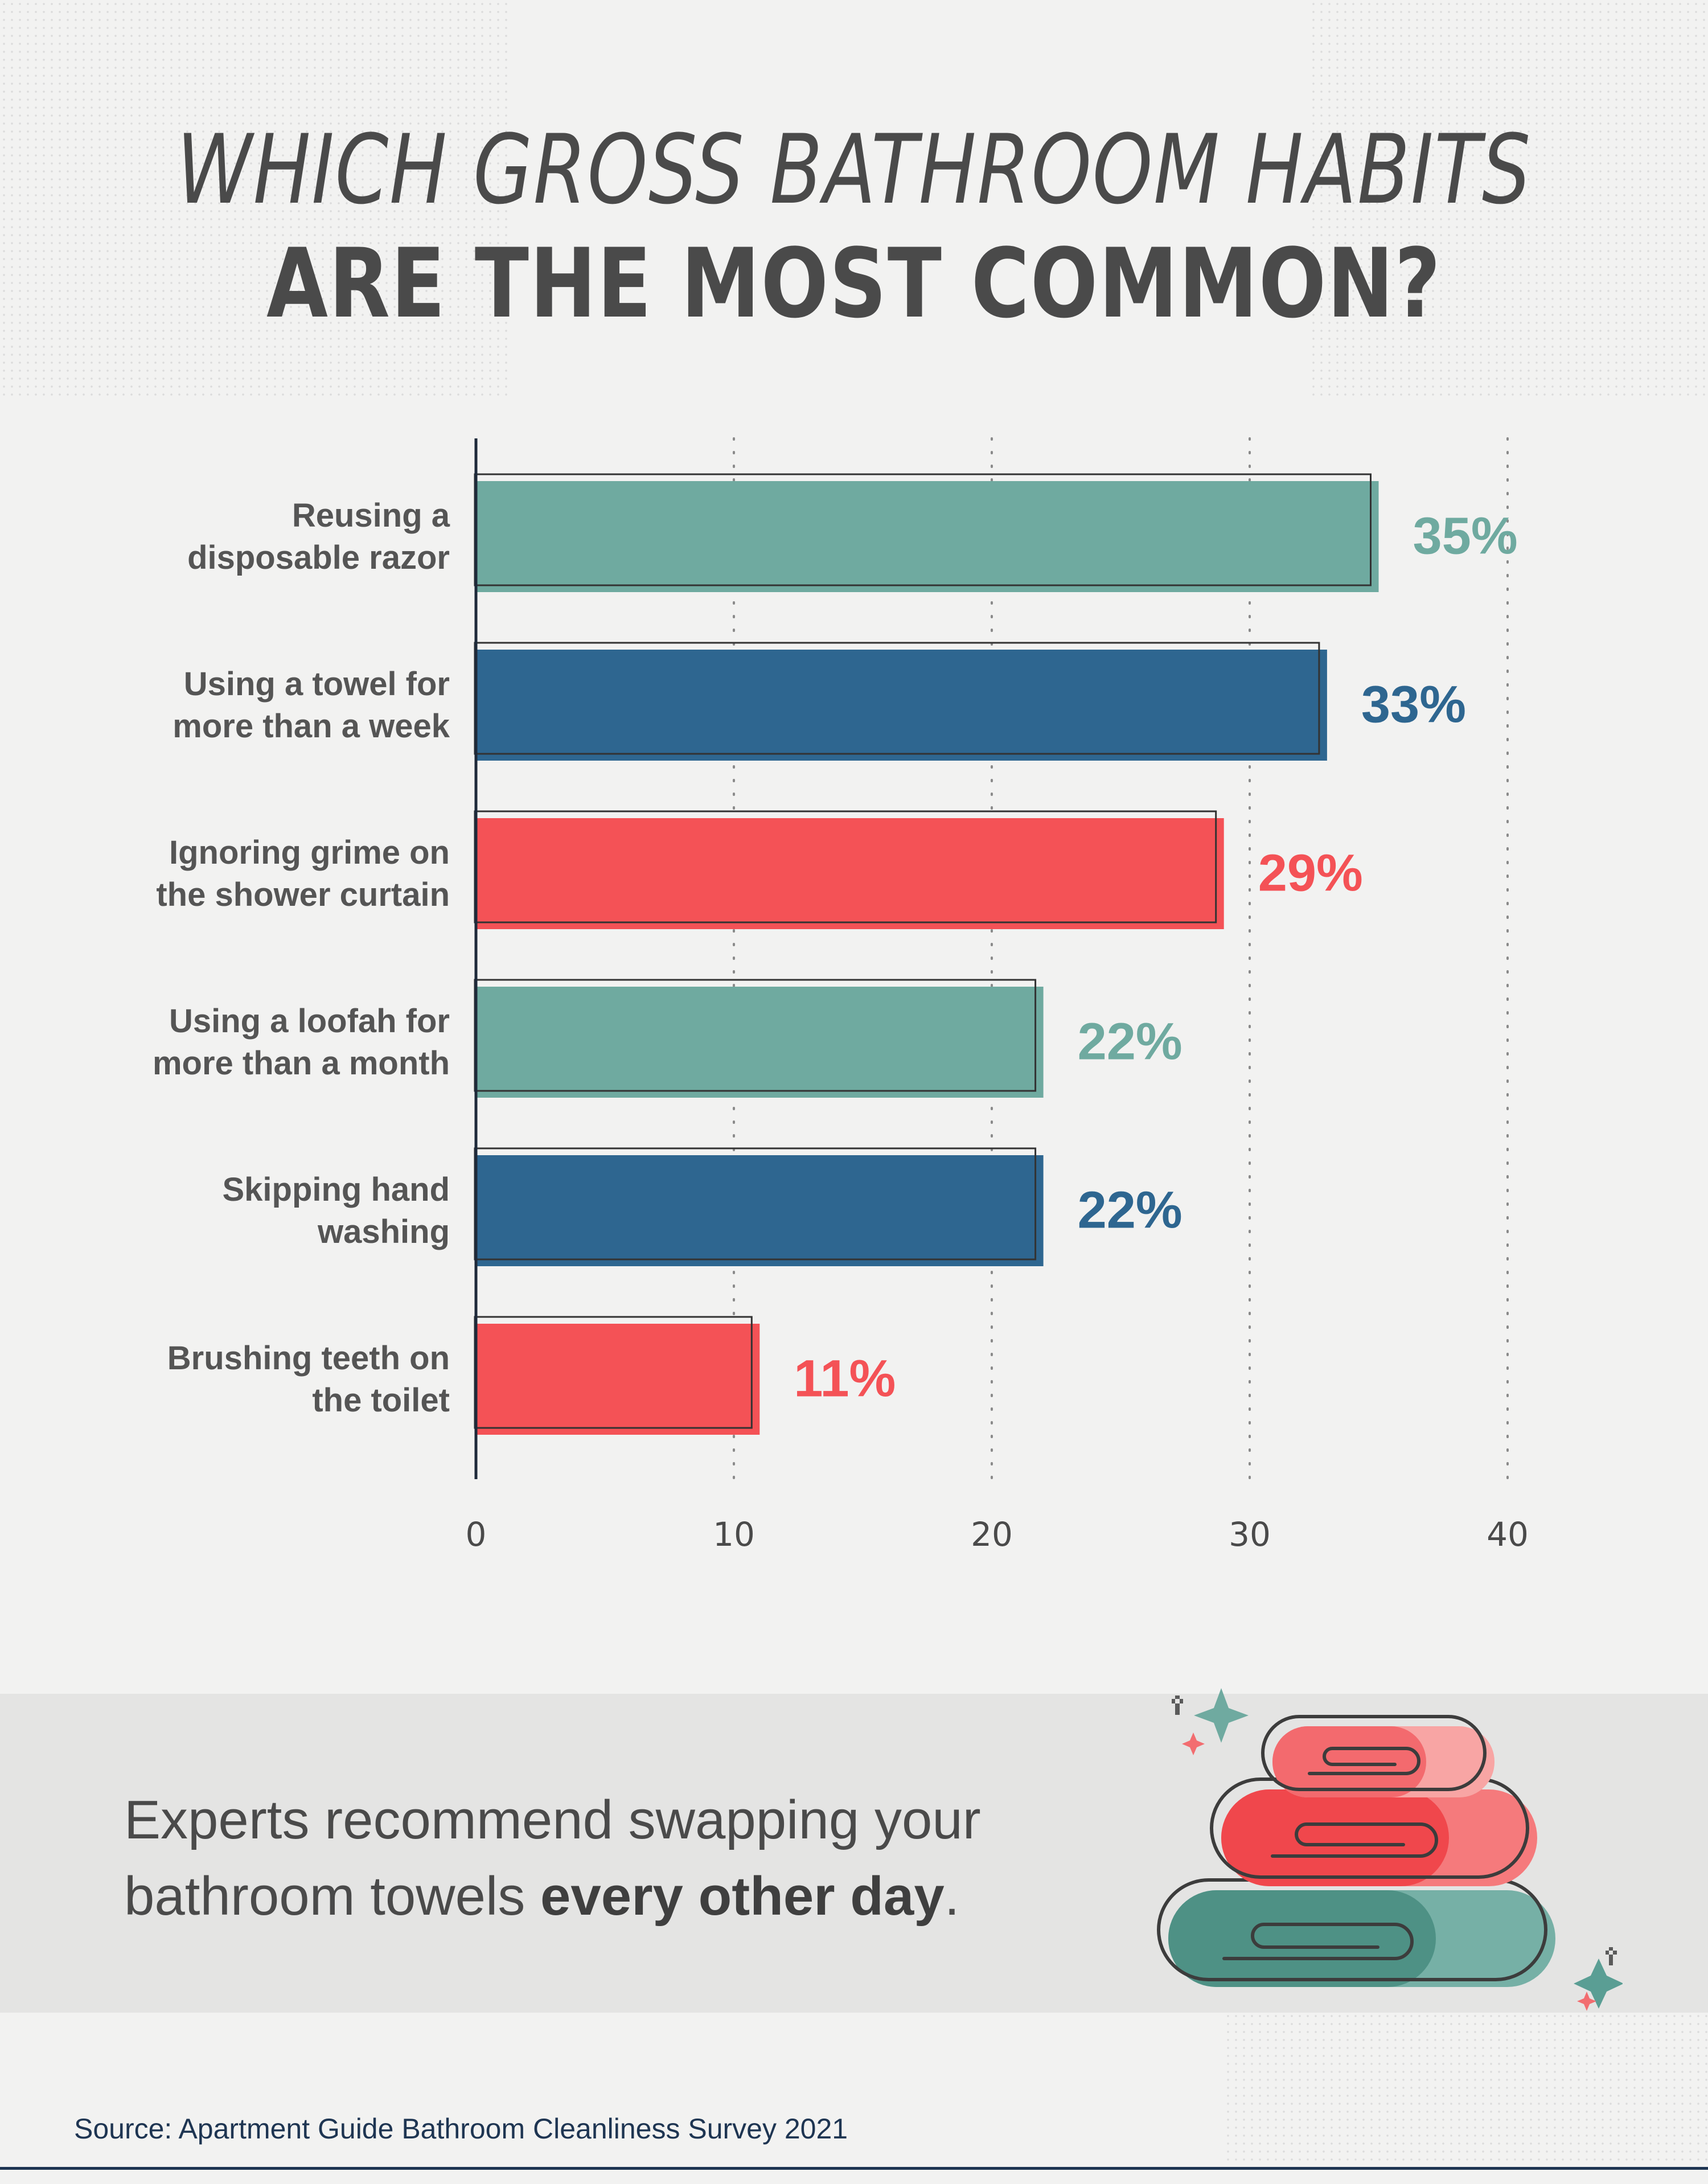 Image resolution: width=1708 pixels, height=2184 pixels. Describe the element at coordinates (854, 2168) in the screenshot. I see `bottom-rule` at that location.